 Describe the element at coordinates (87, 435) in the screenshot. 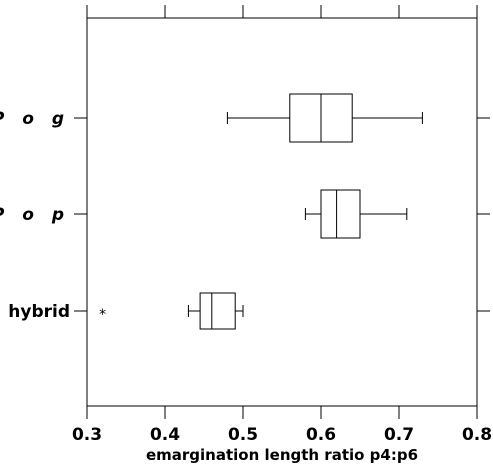

I see `x-tick-label-0: 0.3` at that location.